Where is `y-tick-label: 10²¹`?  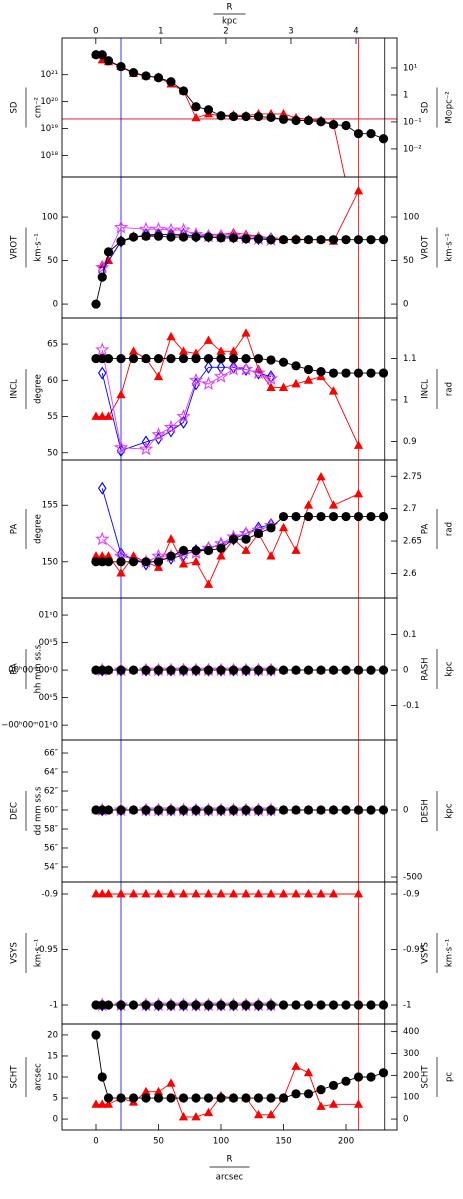
y-tick-label: 10²¹ is located at coordinates (49, 75).